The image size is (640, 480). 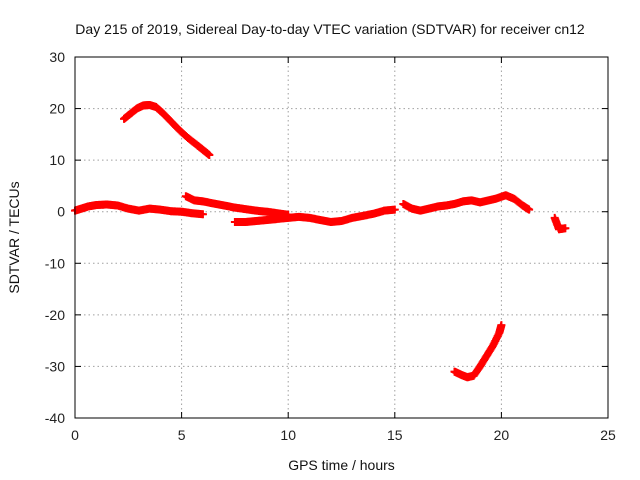 I want to click on series-short-arc, so click(x=560, y=223).